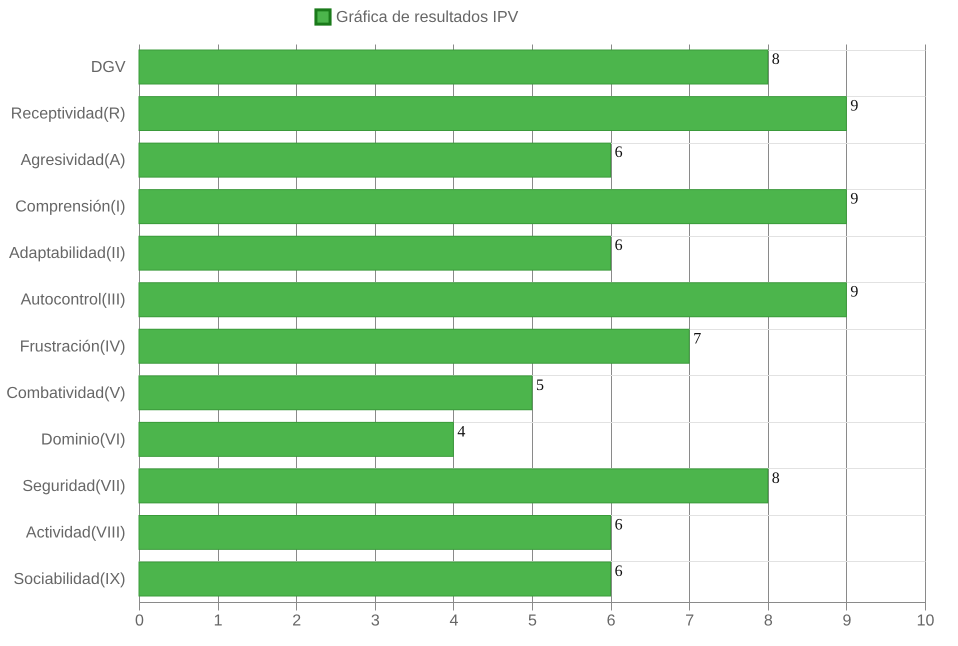 The image size is (958, 646). Describe the element at coordinates (297, 621) in the screenshot. I see `x-tick-label: 2` at that location.